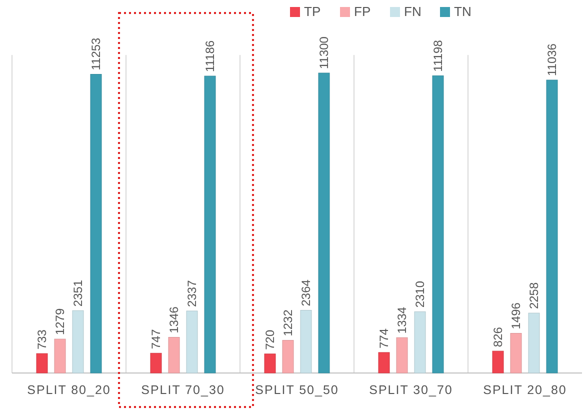  What do you see at coordinates (297, 390) in the screenshot?
I see `x-tick-label: SPLIT 50_50` at bounding box center [297, 390].